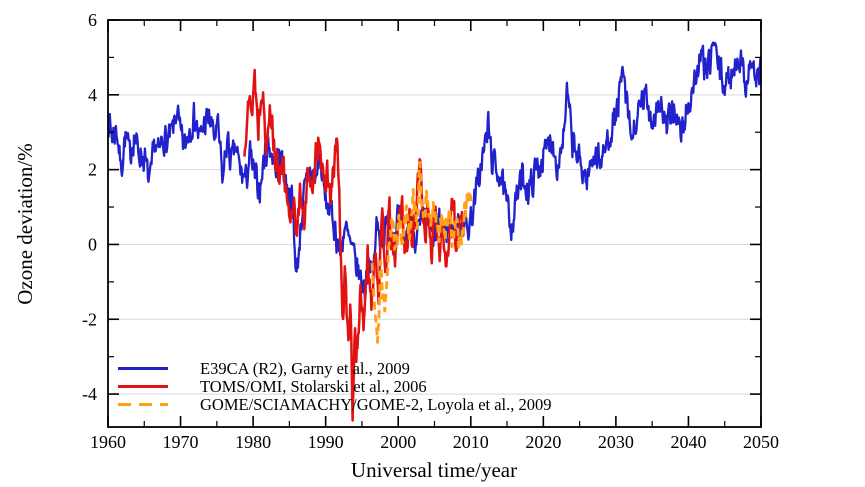  What do you see at coordinates (181, 442) in the screenshot?
I see `x-tick-label-1970: 1970` at bounding box center [181, 442].